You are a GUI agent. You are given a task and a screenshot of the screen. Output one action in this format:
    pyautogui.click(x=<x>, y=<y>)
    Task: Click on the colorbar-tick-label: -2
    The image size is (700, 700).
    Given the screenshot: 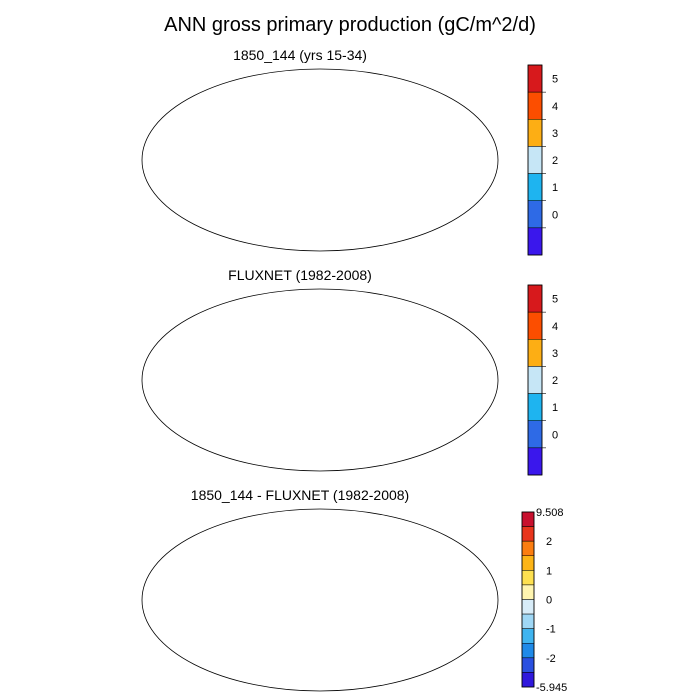 What is the action you would take?
    pyautogui.click(x=551, y=659)
    